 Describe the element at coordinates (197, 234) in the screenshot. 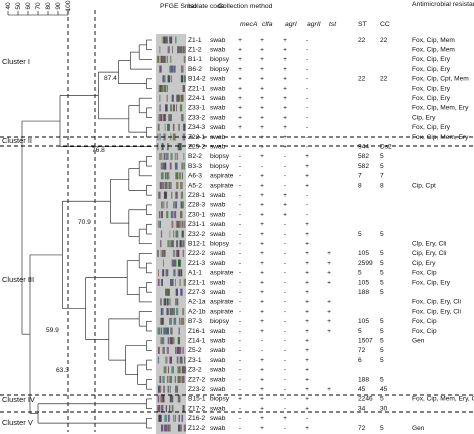

I see `cell: Z32-2` at that location.